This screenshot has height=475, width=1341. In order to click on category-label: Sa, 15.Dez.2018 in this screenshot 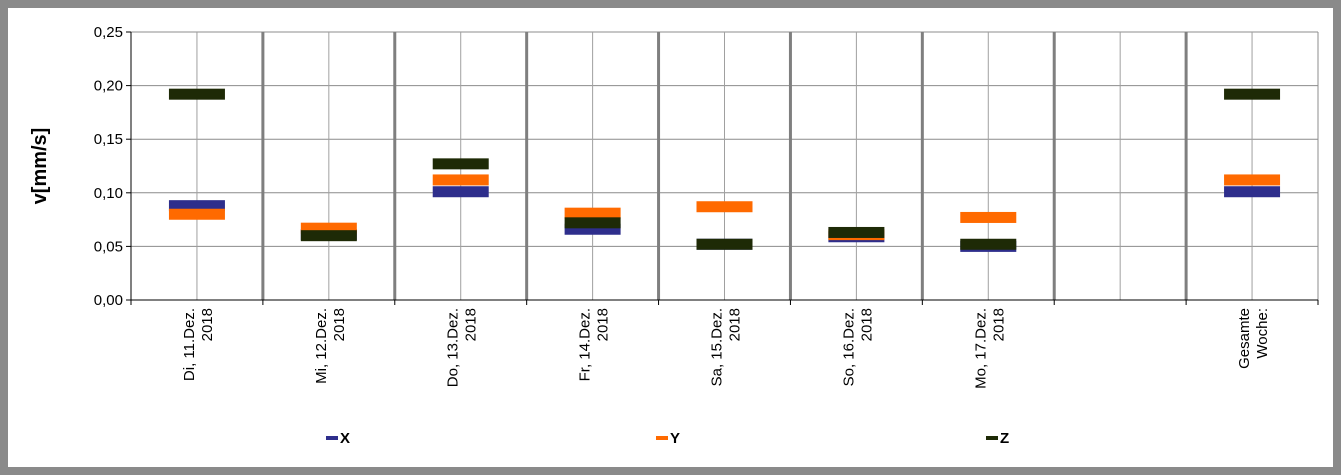, I will do `click(726, 347)`.